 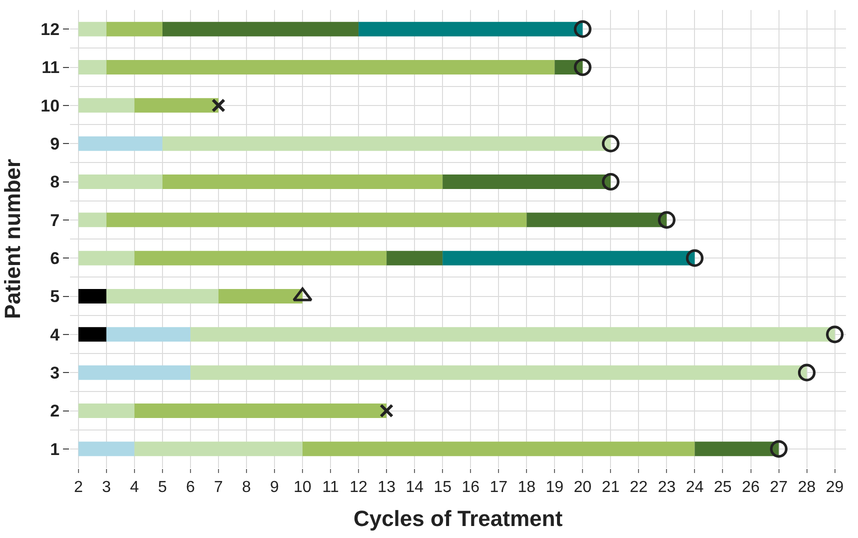 I want to click on y-tick-label: 2, so click(x=55, y=411).